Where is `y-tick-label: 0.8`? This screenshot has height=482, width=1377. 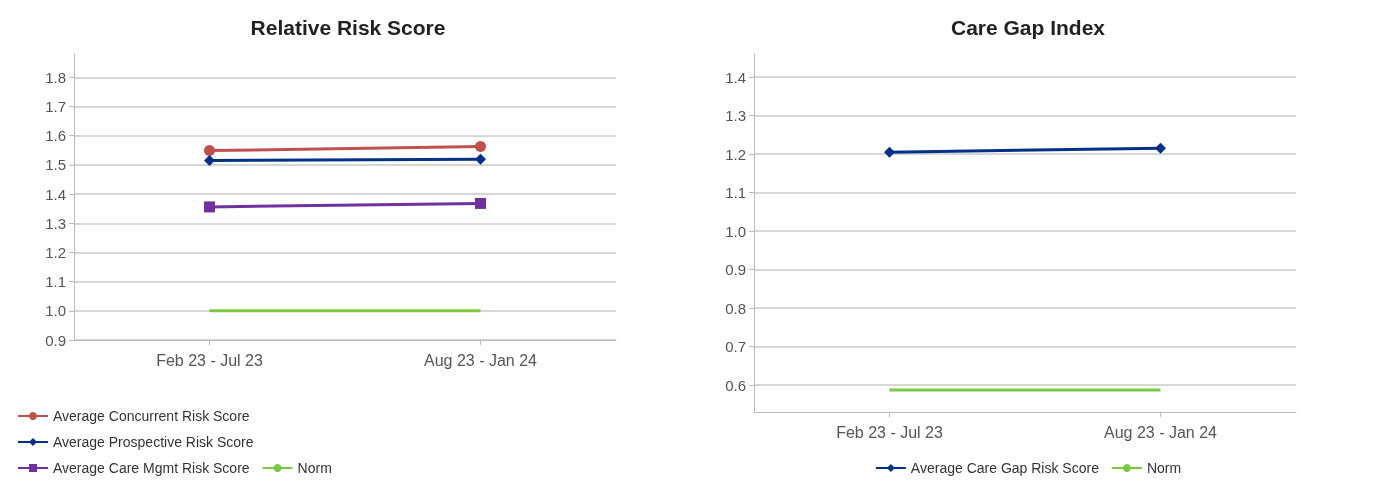 y-tick-label: 0.8 is located at coordinates (735, 308).